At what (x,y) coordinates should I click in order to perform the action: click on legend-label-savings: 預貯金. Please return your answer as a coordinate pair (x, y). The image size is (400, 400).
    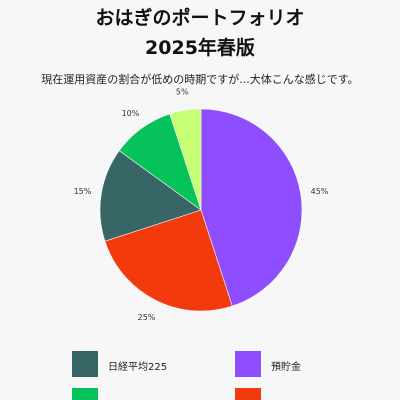
    Looking at the image, I should click on (286, 367).